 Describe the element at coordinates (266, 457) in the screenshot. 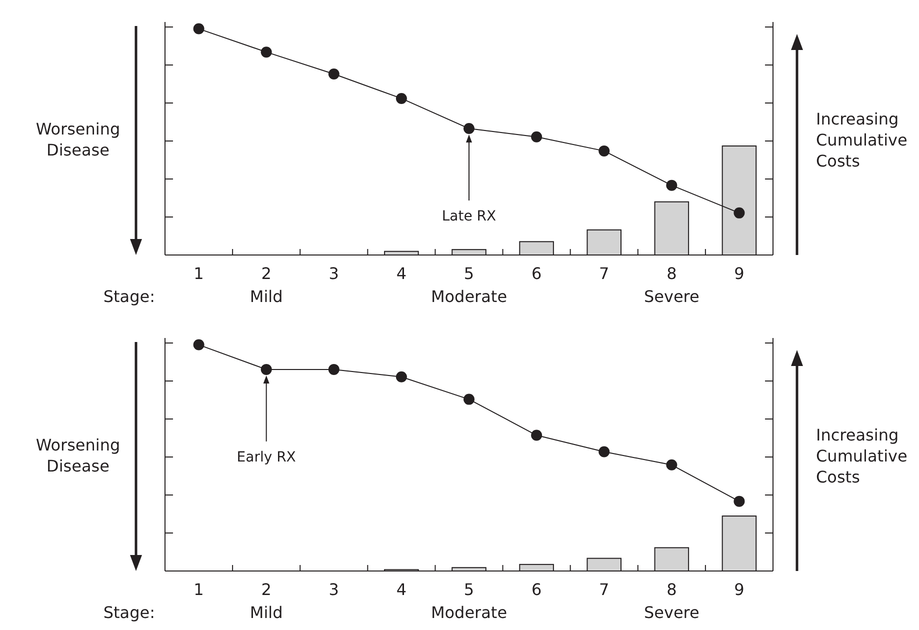

I see `annotation: Early RX` at that location.